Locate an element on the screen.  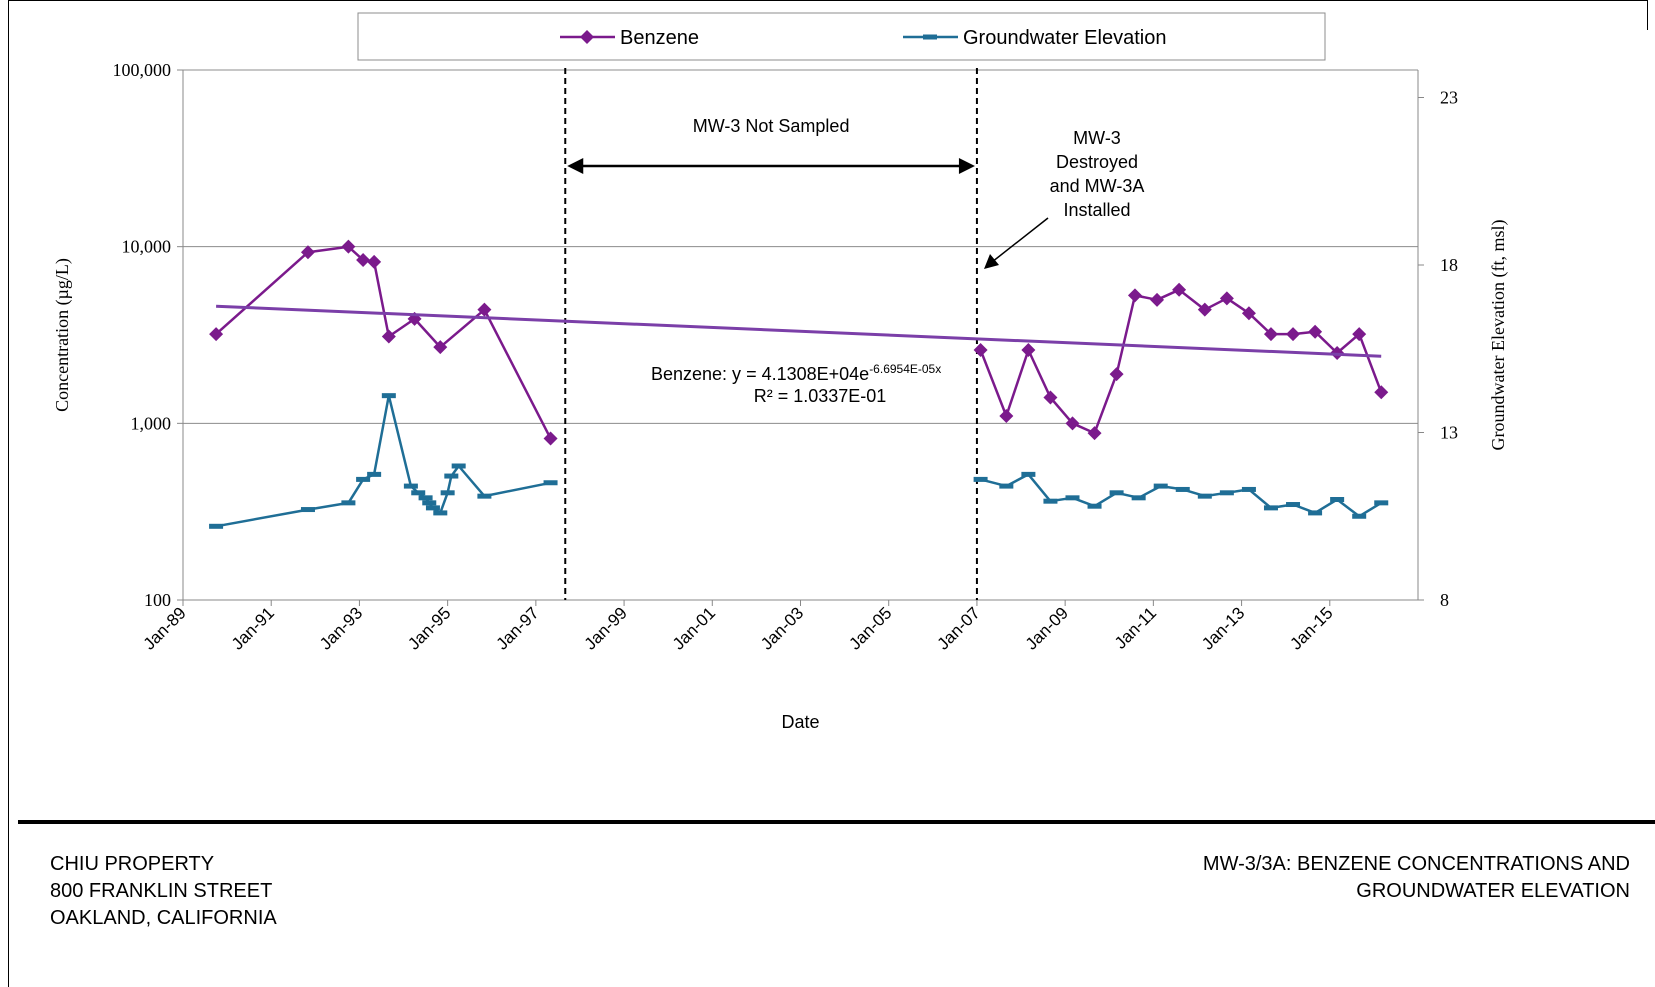
footer-left-line-2: 800 FRANKLIN STREET is located at coordinates (161, 891).